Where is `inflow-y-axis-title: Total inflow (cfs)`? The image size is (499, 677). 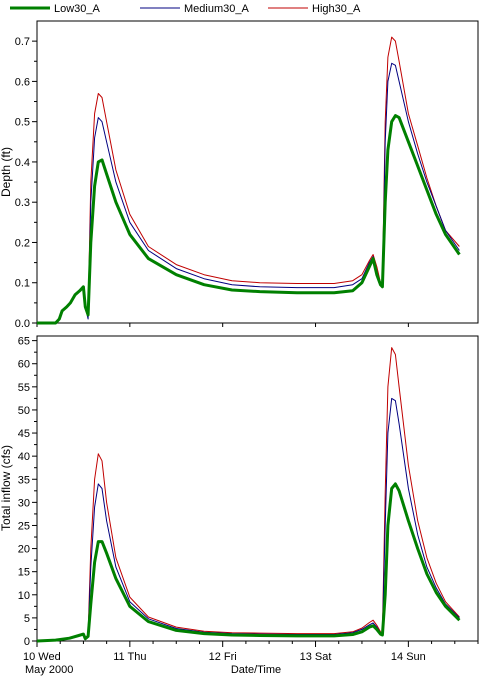 inflow-y-axis-title: Total inflow (cfs) is located at coordinates (6, 488).